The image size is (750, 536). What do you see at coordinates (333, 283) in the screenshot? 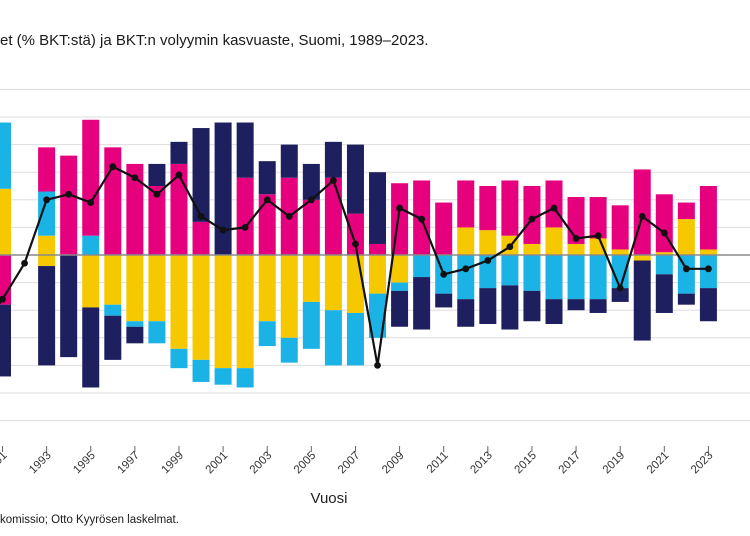
I see `bar-segment-yellow-2006` at bounding box center [333, 283].